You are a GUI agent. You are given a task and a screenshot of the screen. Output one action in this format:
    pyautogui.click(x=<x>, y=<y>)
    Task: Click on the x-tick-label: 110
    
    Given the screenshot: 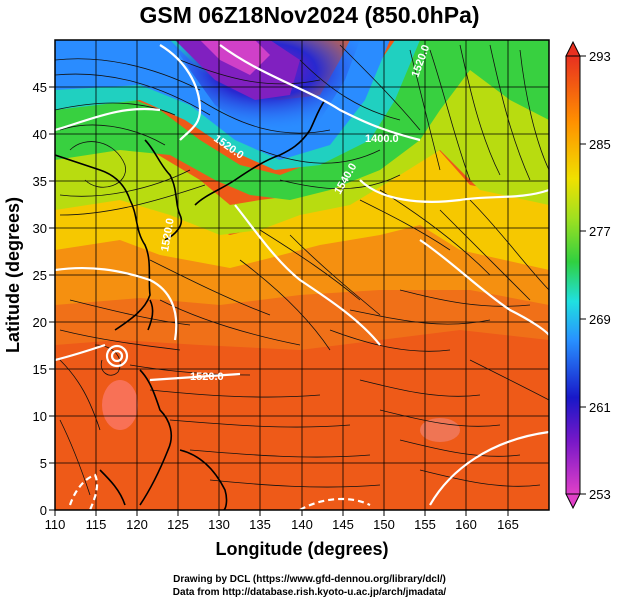 What is the action you would take?
    pyautogui.click(x=55, y=524)
    